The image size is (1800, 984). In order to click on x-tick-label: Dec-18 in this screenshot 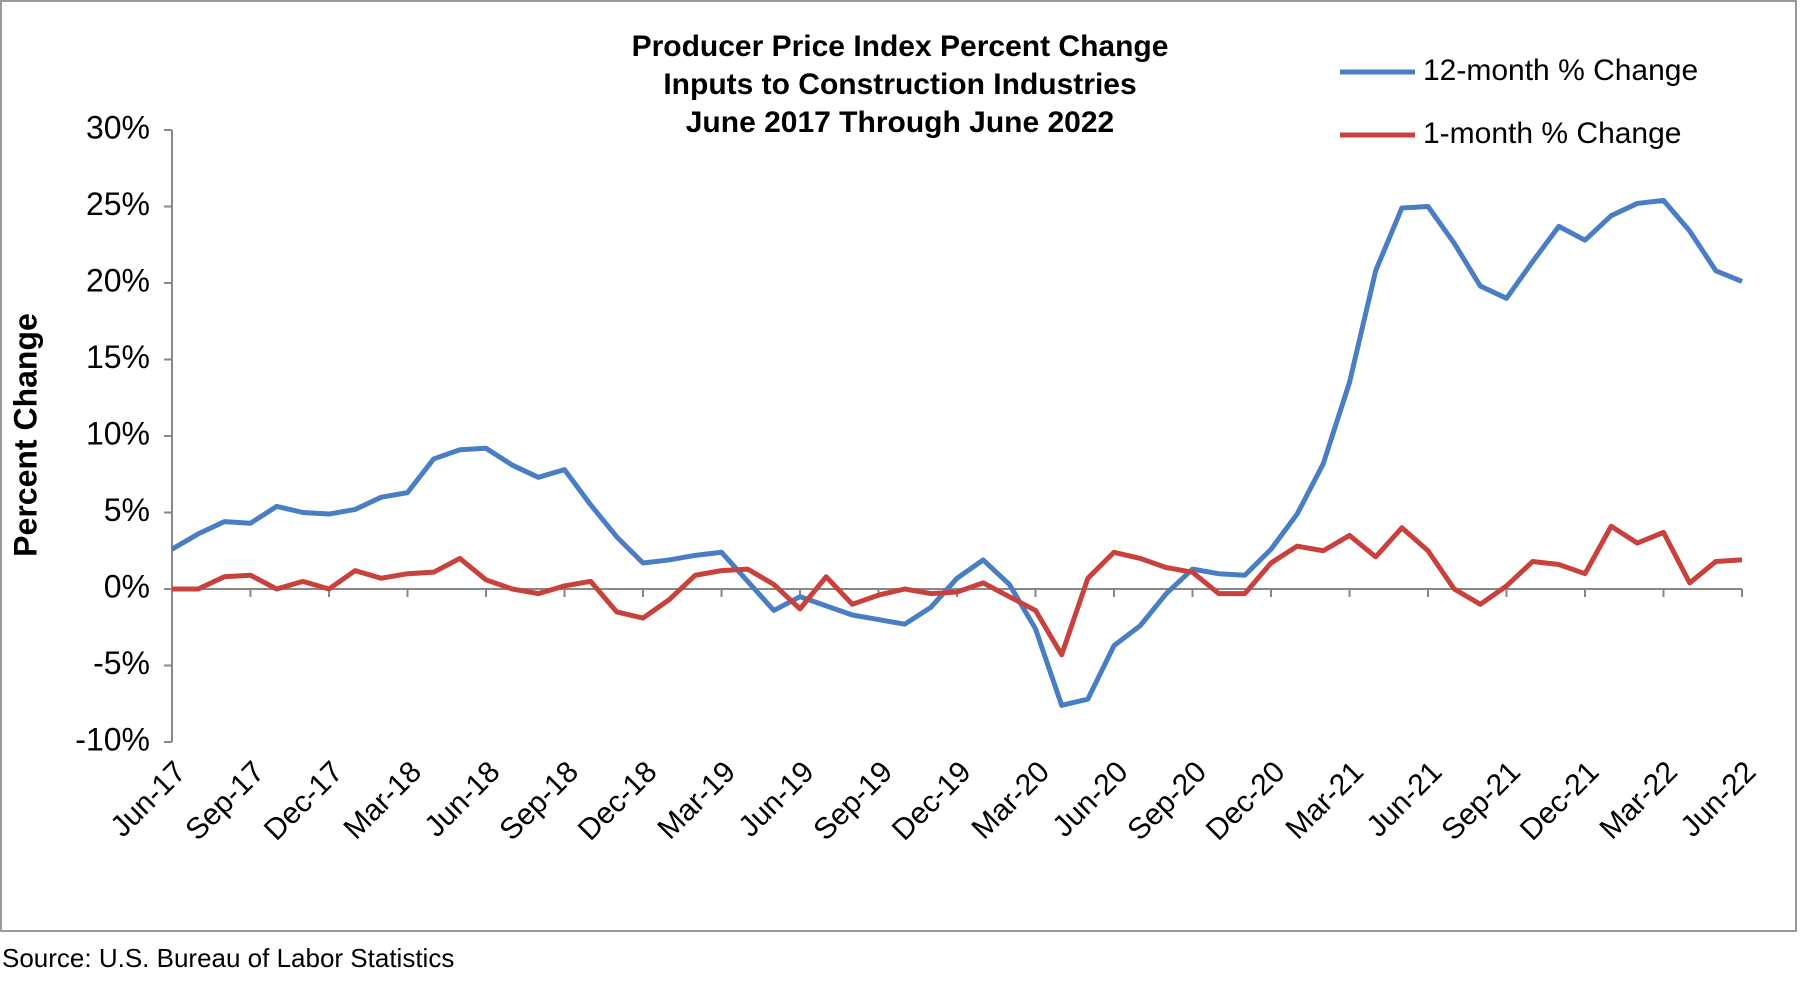, I will do `click(618, 801)`.